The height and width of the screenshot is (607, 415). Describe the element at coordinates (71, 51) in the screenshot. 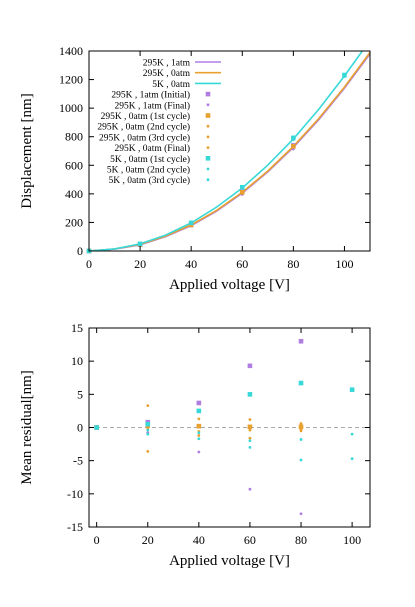

I see `y-tick-label: 1400` at that location.